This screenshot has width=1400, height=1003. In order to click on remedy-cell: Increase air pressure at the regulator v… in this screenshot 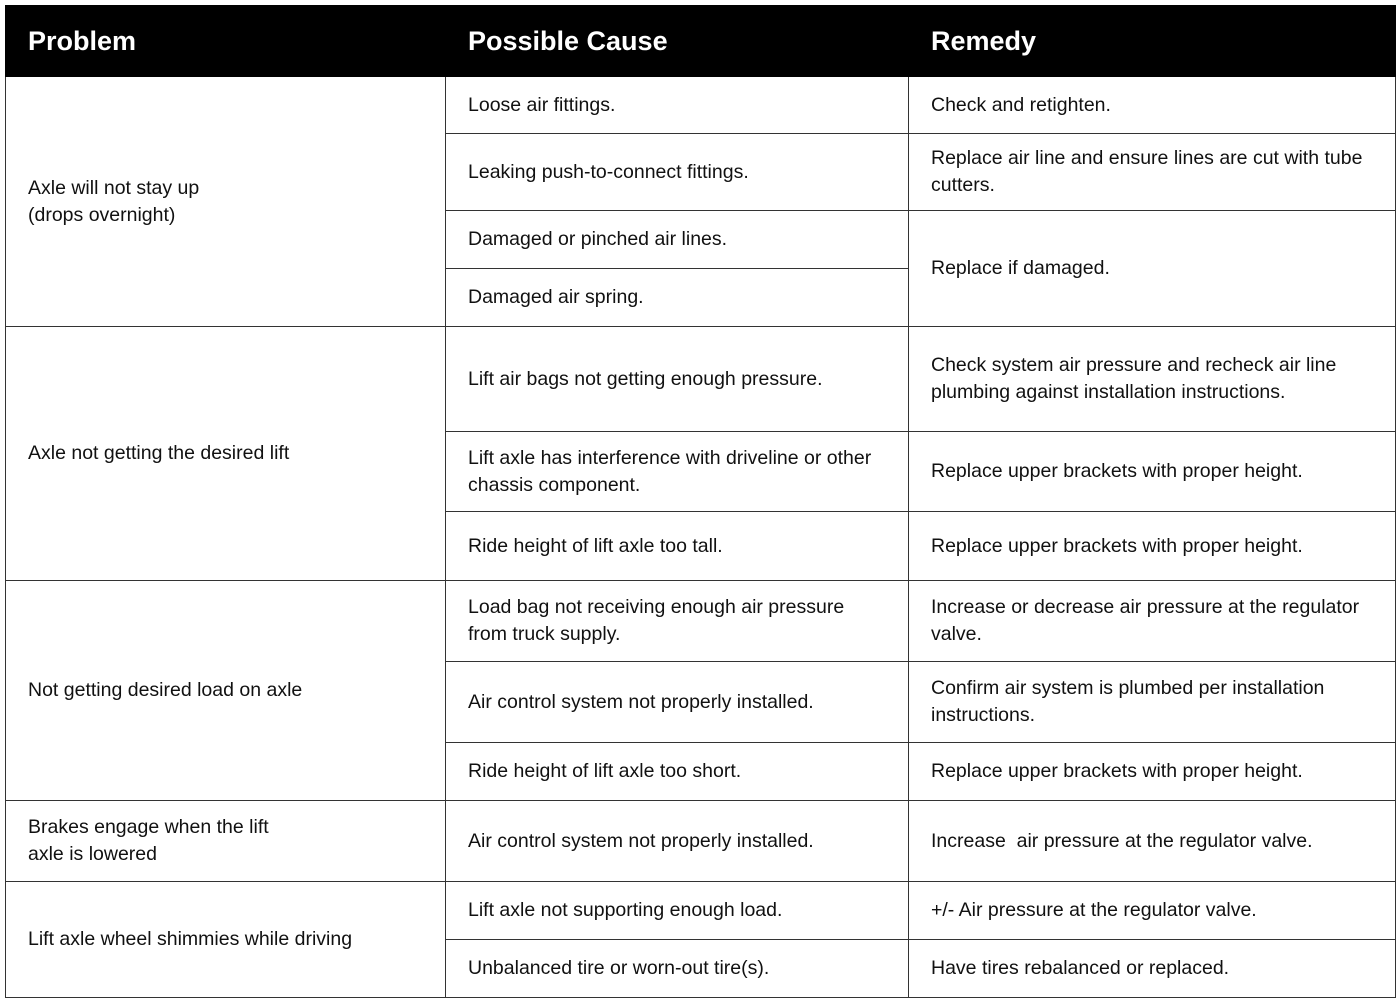, I will do `click(1152, 841)`.